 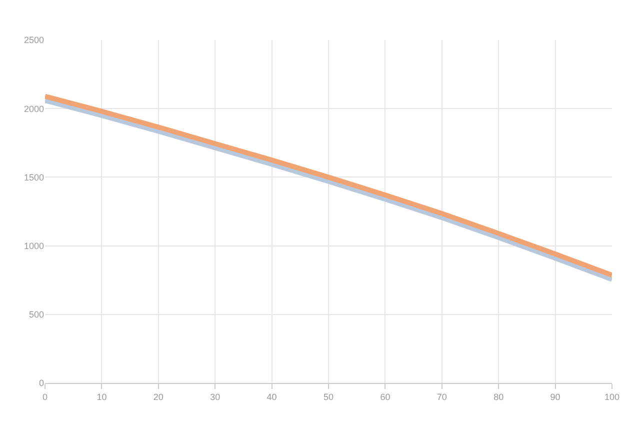 I want to click on y-tick-label: 1000, so click(x=34, y=245).